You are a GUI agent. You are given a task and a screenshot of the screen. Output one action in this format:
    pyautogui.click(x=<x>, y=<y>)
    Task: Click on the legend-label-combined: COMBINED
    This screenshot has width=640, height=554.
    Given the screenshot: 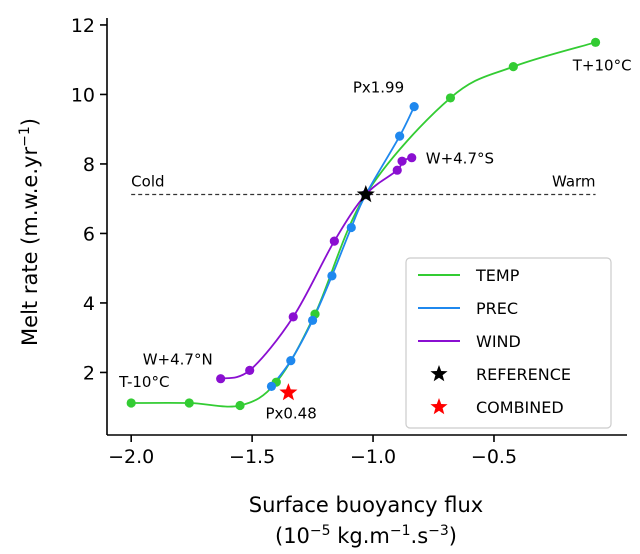 What is the action you would take?
    pyautogui.click(x=520, y=407)
    